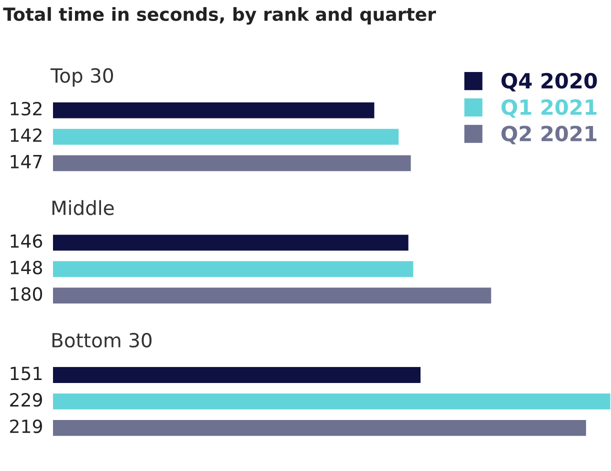 The image size is (611, 471). I want to click on legend-label: Q1 2021, so click(548, 108).